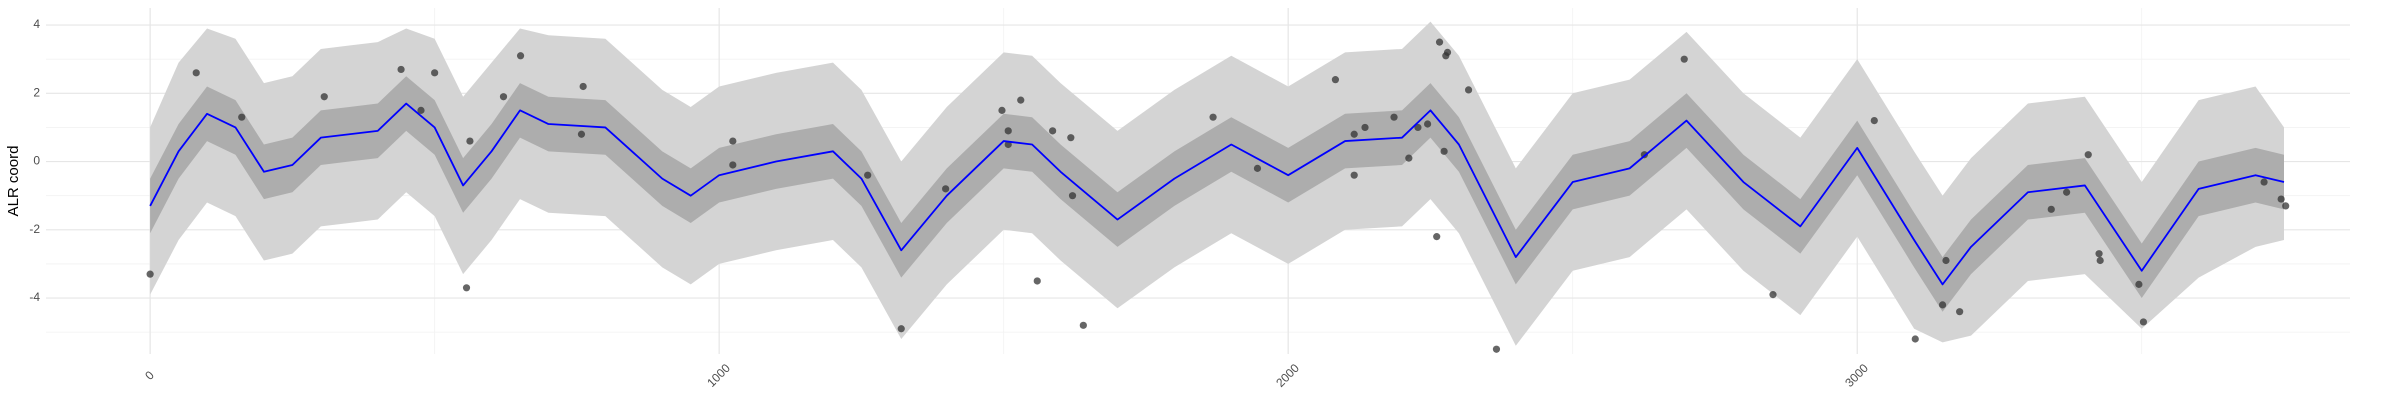  I want to click on y-tick-label: -2, so click(34, 229).